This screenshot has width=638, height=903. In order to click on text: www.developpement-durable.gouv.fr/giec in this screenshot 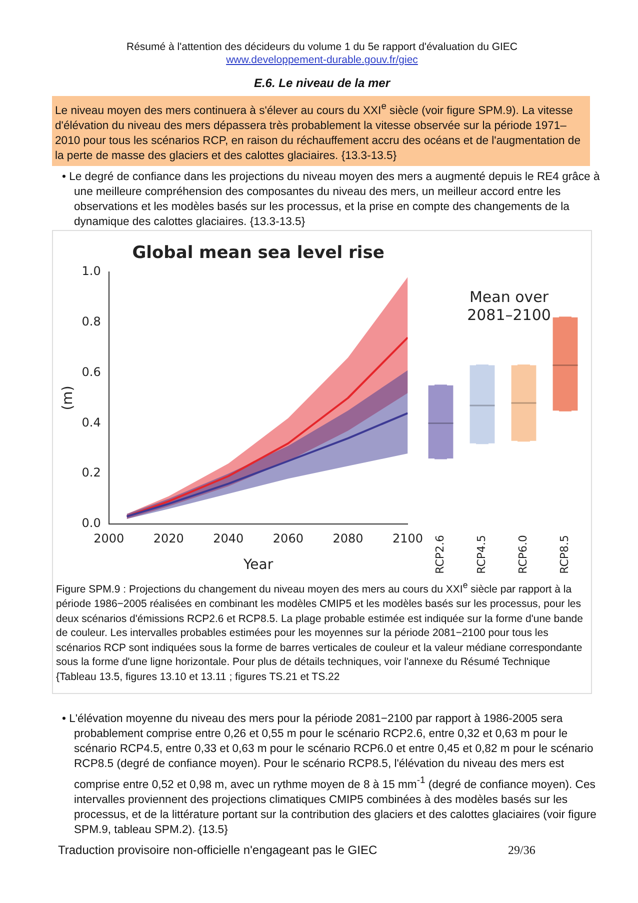, I will do `click(322, 60)`.